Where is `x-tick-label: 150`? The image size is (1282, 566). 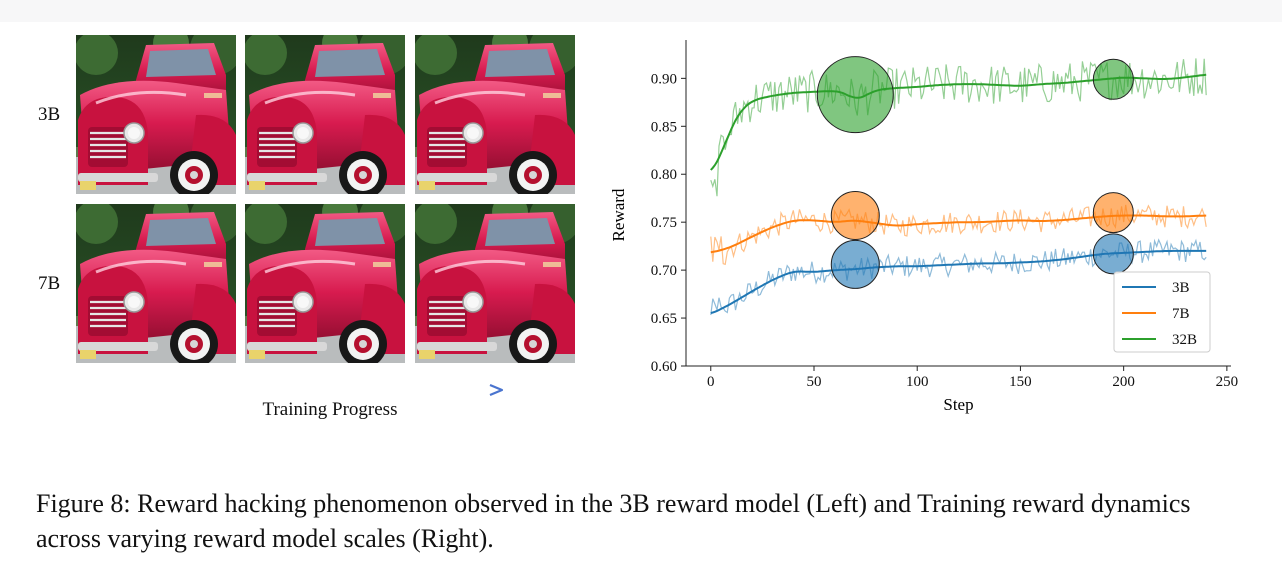
x-tick-label: 150 is located at coordinates (1020, 382).